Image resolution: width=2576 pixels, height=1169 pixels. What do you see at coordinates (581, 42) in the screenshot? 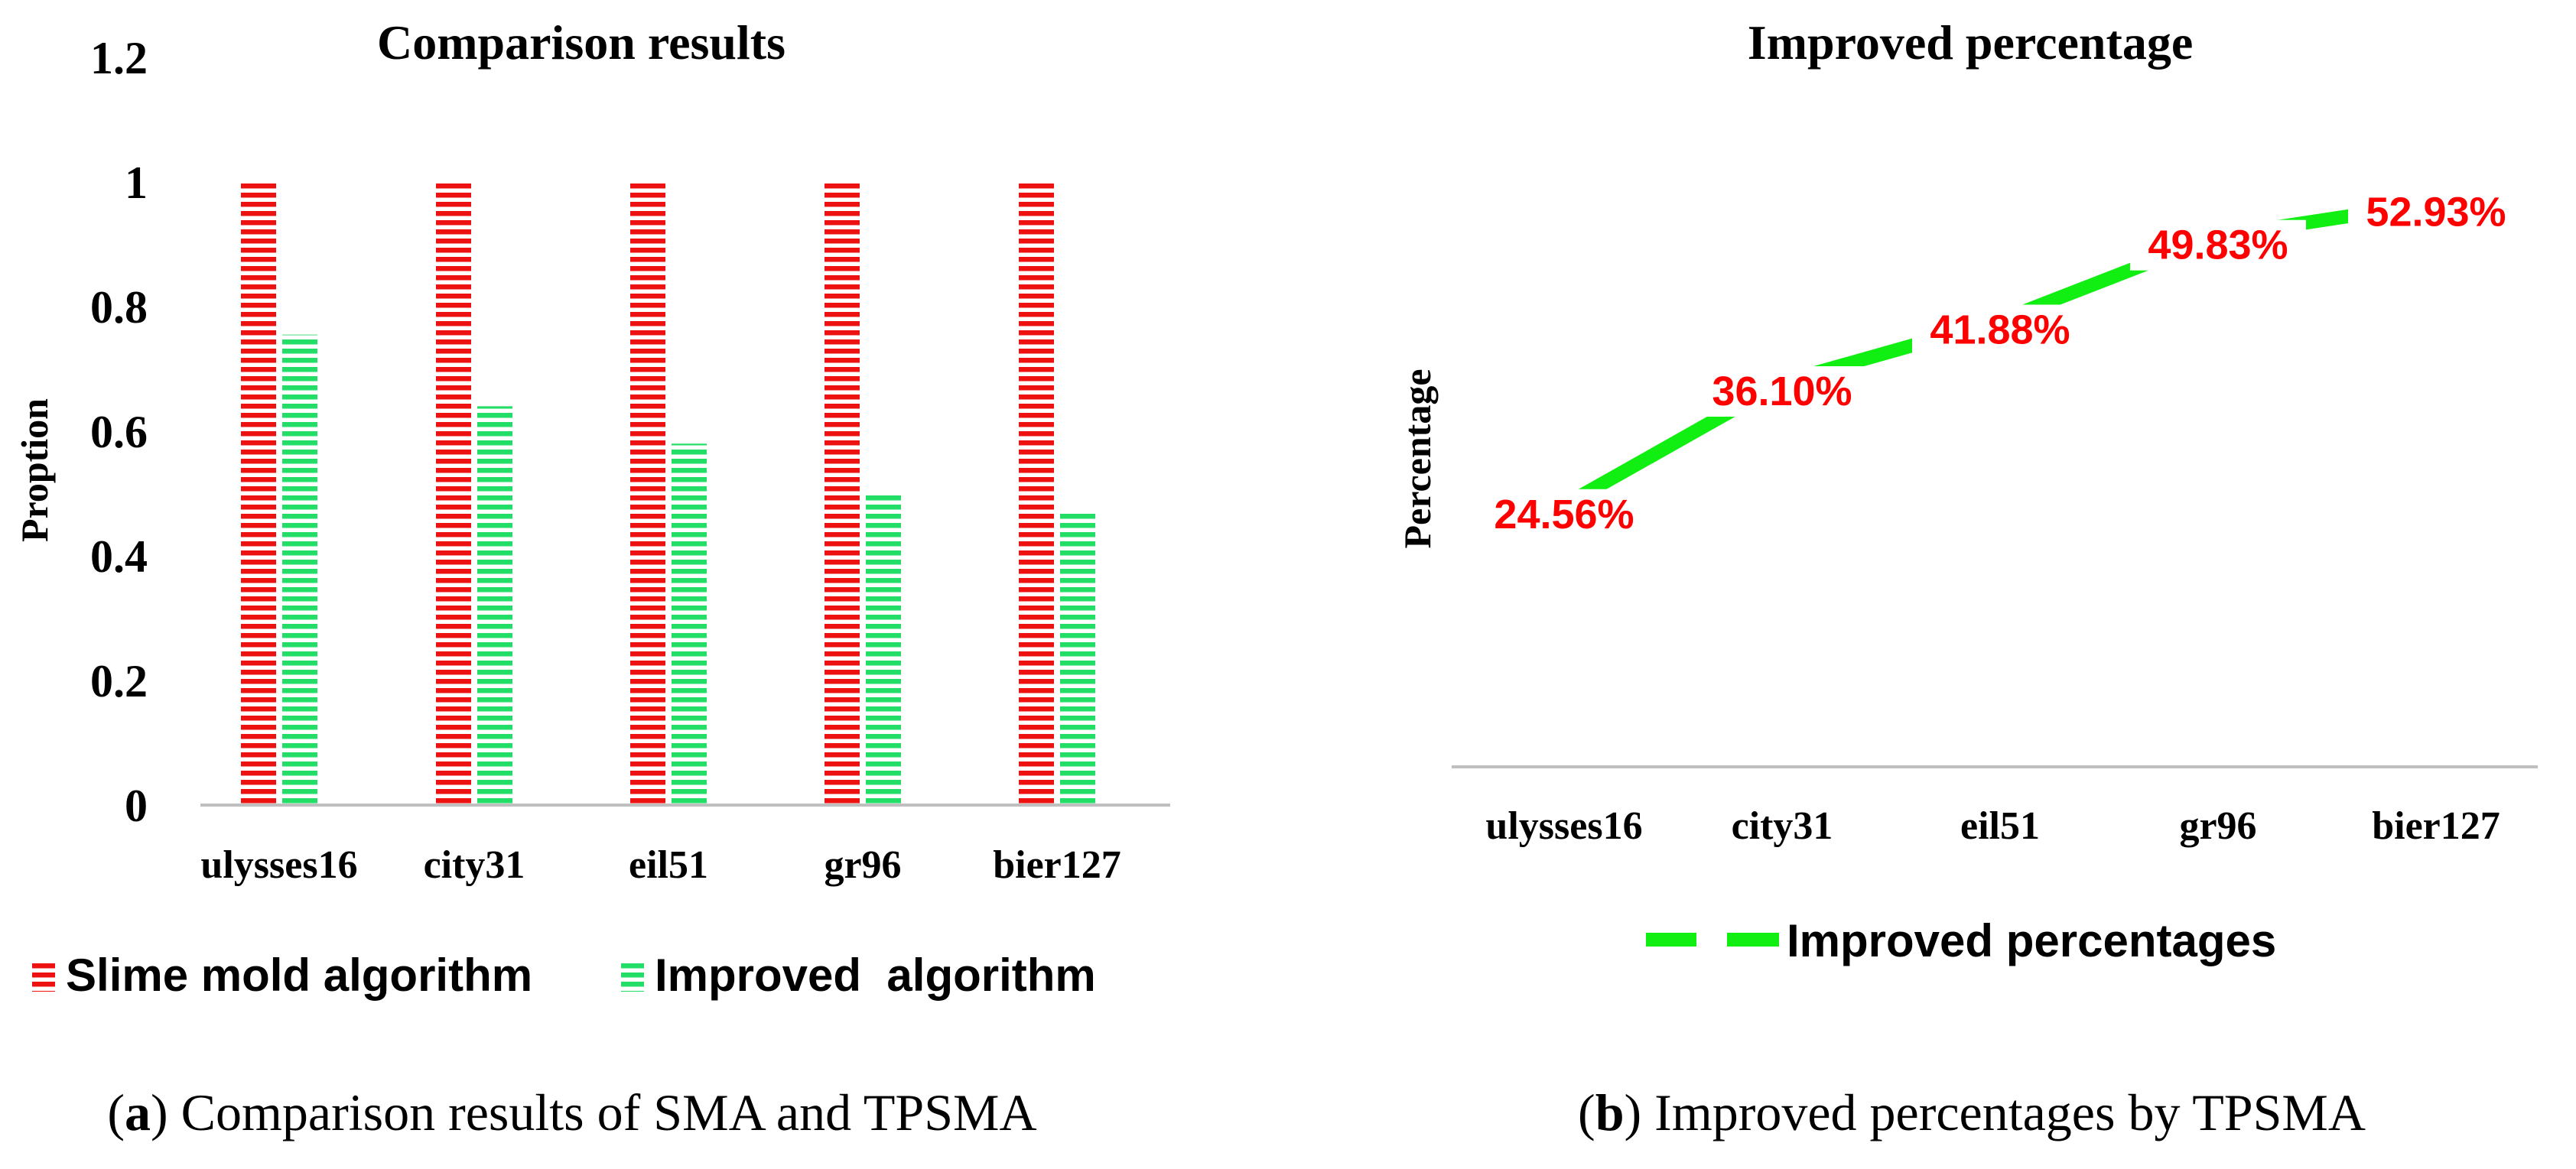
I see `chart-a-title: Comparison results` at bounding box center [581, 42].